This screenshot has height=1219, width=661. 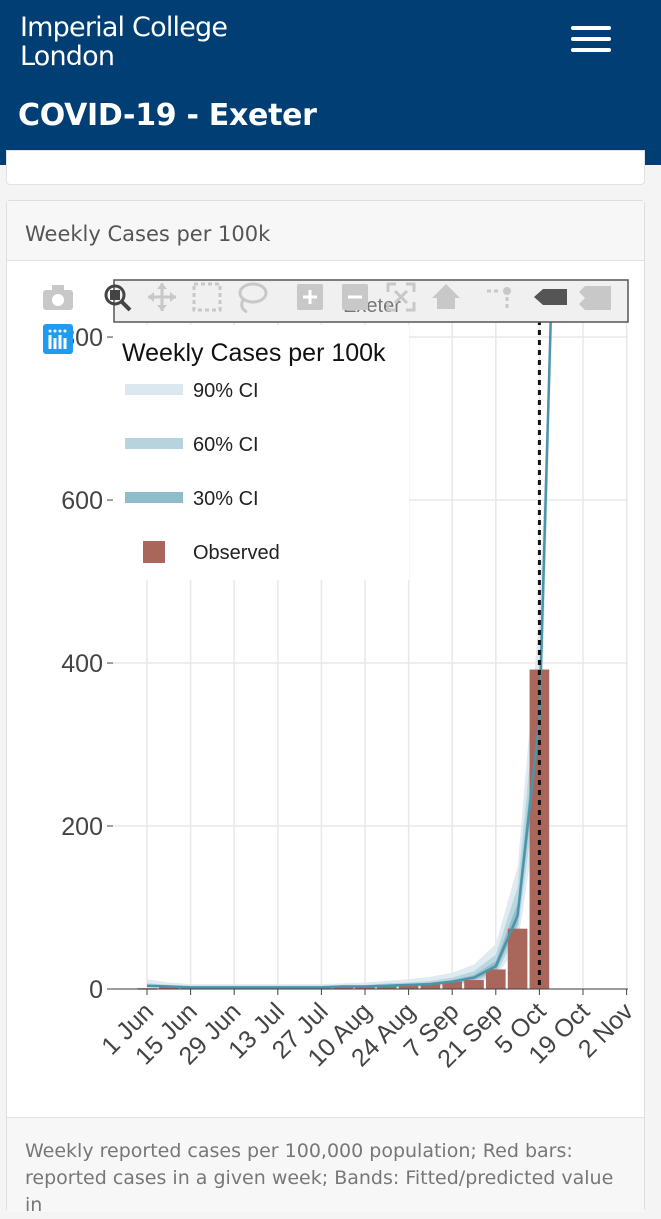 What do you see at coordinates (446, 296) in the screenshot?
I see `reset-axes-icon` at bounding box center [446, 296].